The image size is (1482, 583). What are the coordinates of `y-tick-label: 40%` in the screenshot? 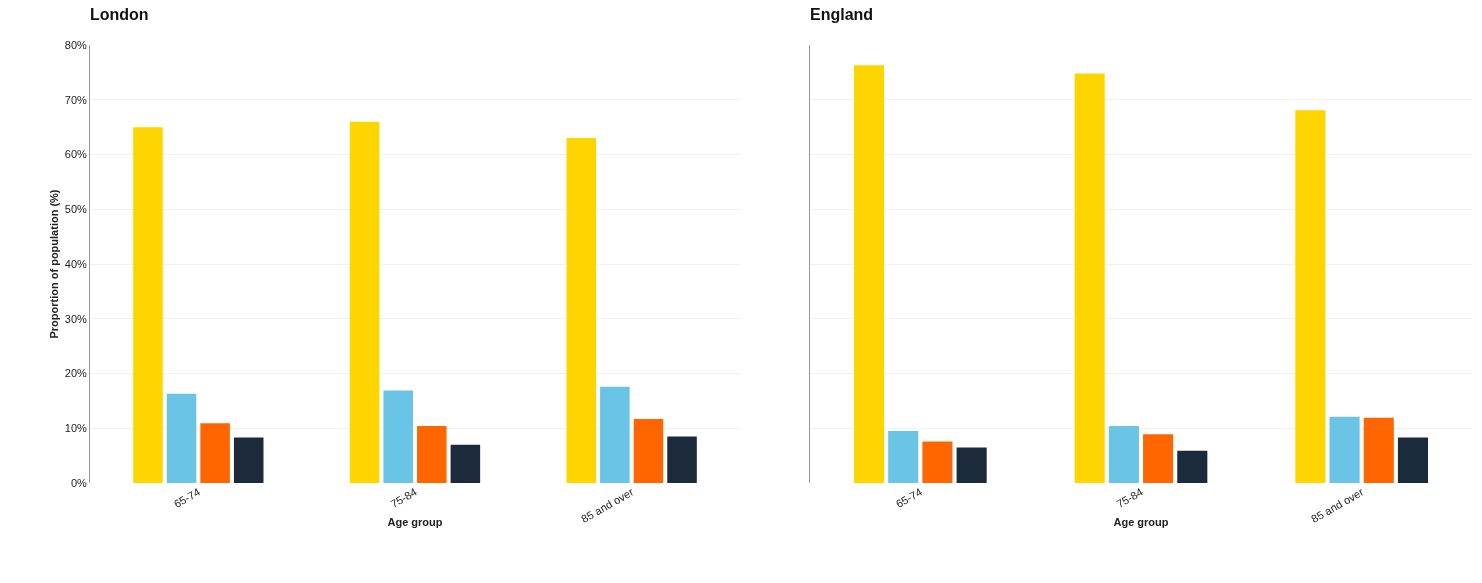 It's located at (75, 263).